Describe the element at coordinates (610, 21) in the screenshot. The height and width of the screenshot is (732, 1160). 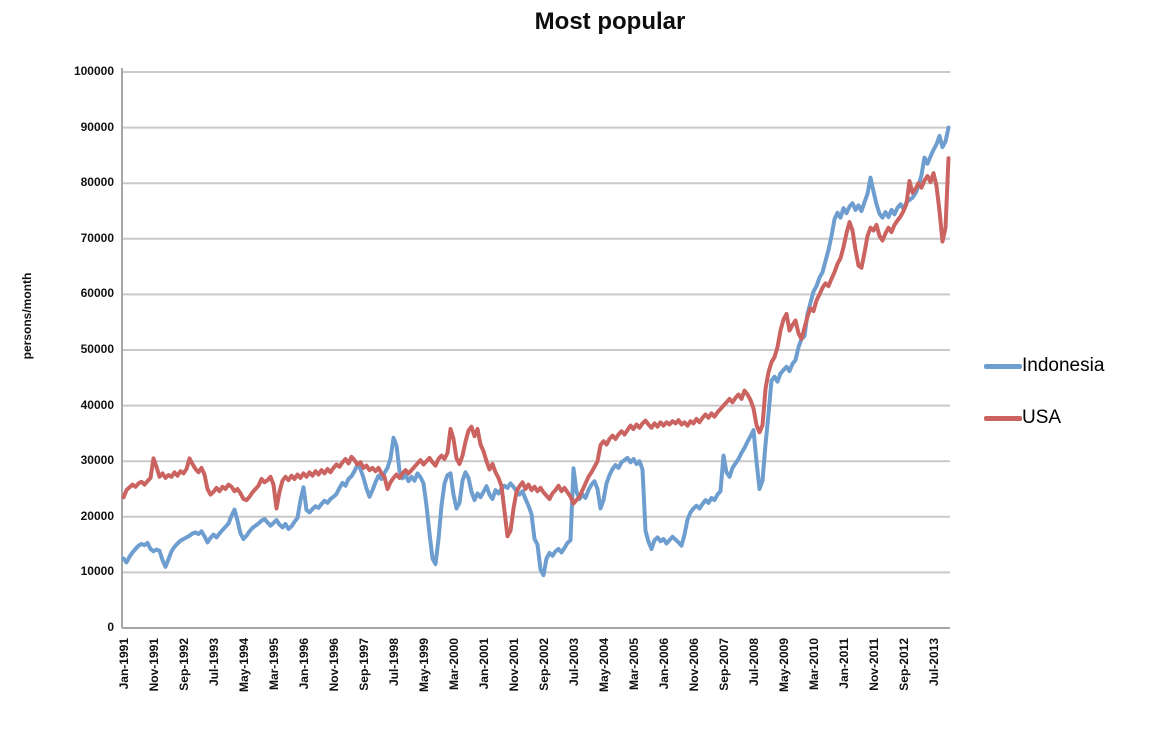
I see `chart-title: Most popular` at that location.